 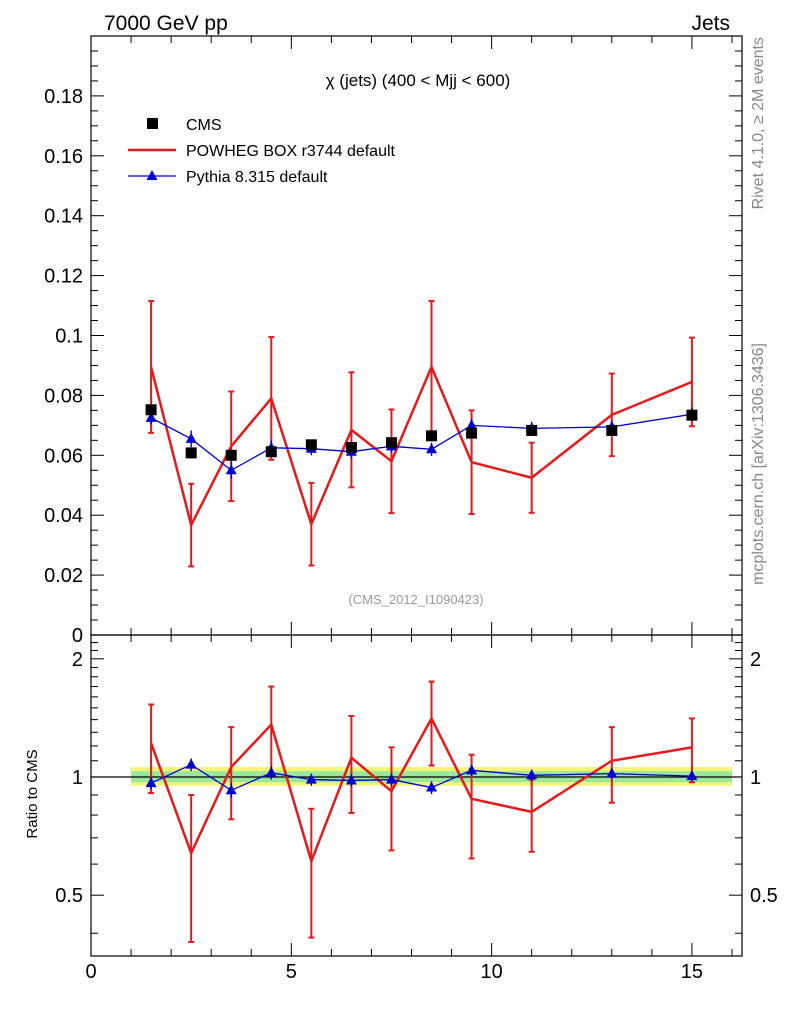 I want to click on legend-cms-marker, so click(x=152, y=123).